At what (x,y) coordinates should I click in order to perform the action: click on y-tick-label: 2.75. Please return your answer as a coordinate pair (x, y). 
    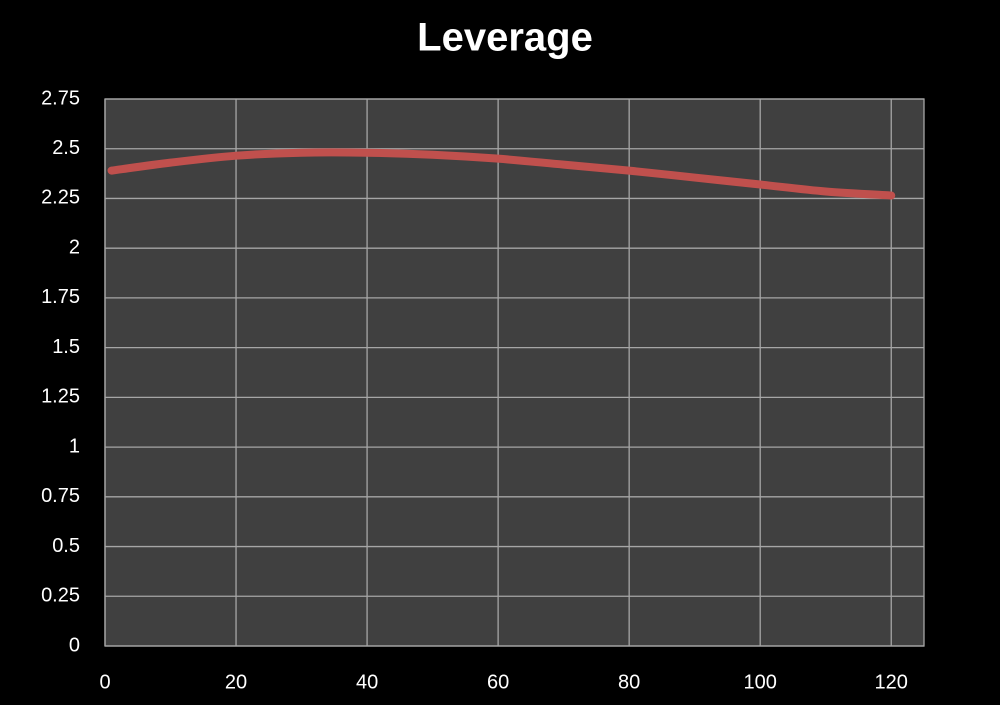
    Looking at the image, I should click on (60, 98).